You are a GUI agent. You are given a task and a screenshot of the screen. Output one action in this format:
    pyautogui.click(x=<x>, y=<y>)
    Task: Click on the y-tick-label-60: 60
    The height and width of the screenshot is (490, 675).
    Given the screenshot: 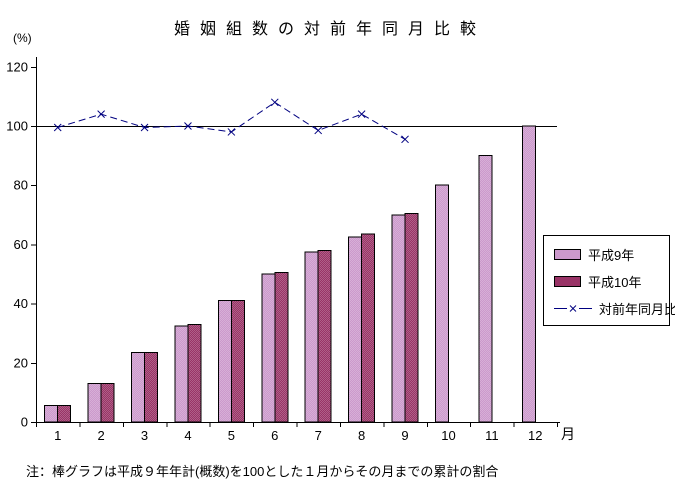 What is the action you would take?
    pyautogui.click(x=21, y=244)
    